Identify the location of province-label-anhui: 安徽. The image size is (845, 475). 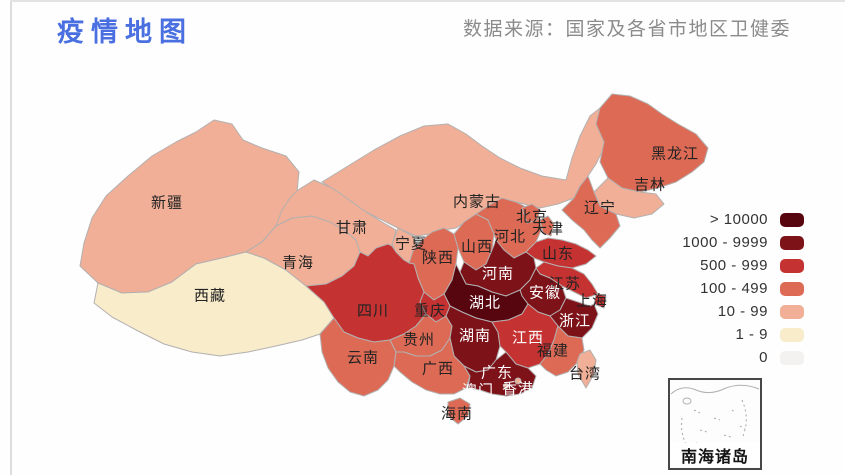
(545, 293).